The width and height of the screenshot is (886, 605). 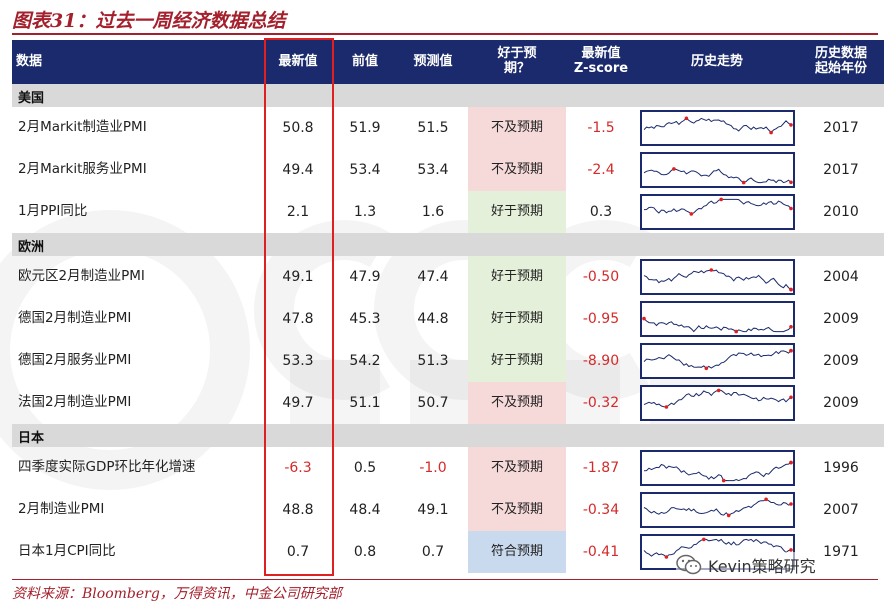 What do you see at coordinates (433, 402) in the screenshot?
I see `forecast-value: 50.7` at bounding box center [433, 402].